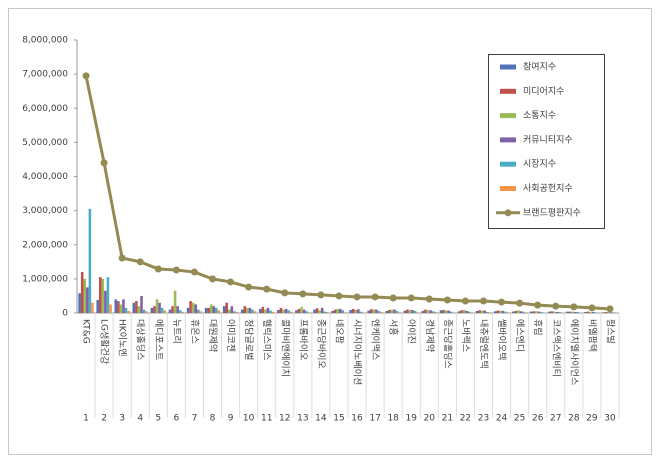 This screenshot has height=465, width=660. Describe the element at coordinates (158, 339) in the screenshot. I see `x-tick-label: 메디포스트` at that location.